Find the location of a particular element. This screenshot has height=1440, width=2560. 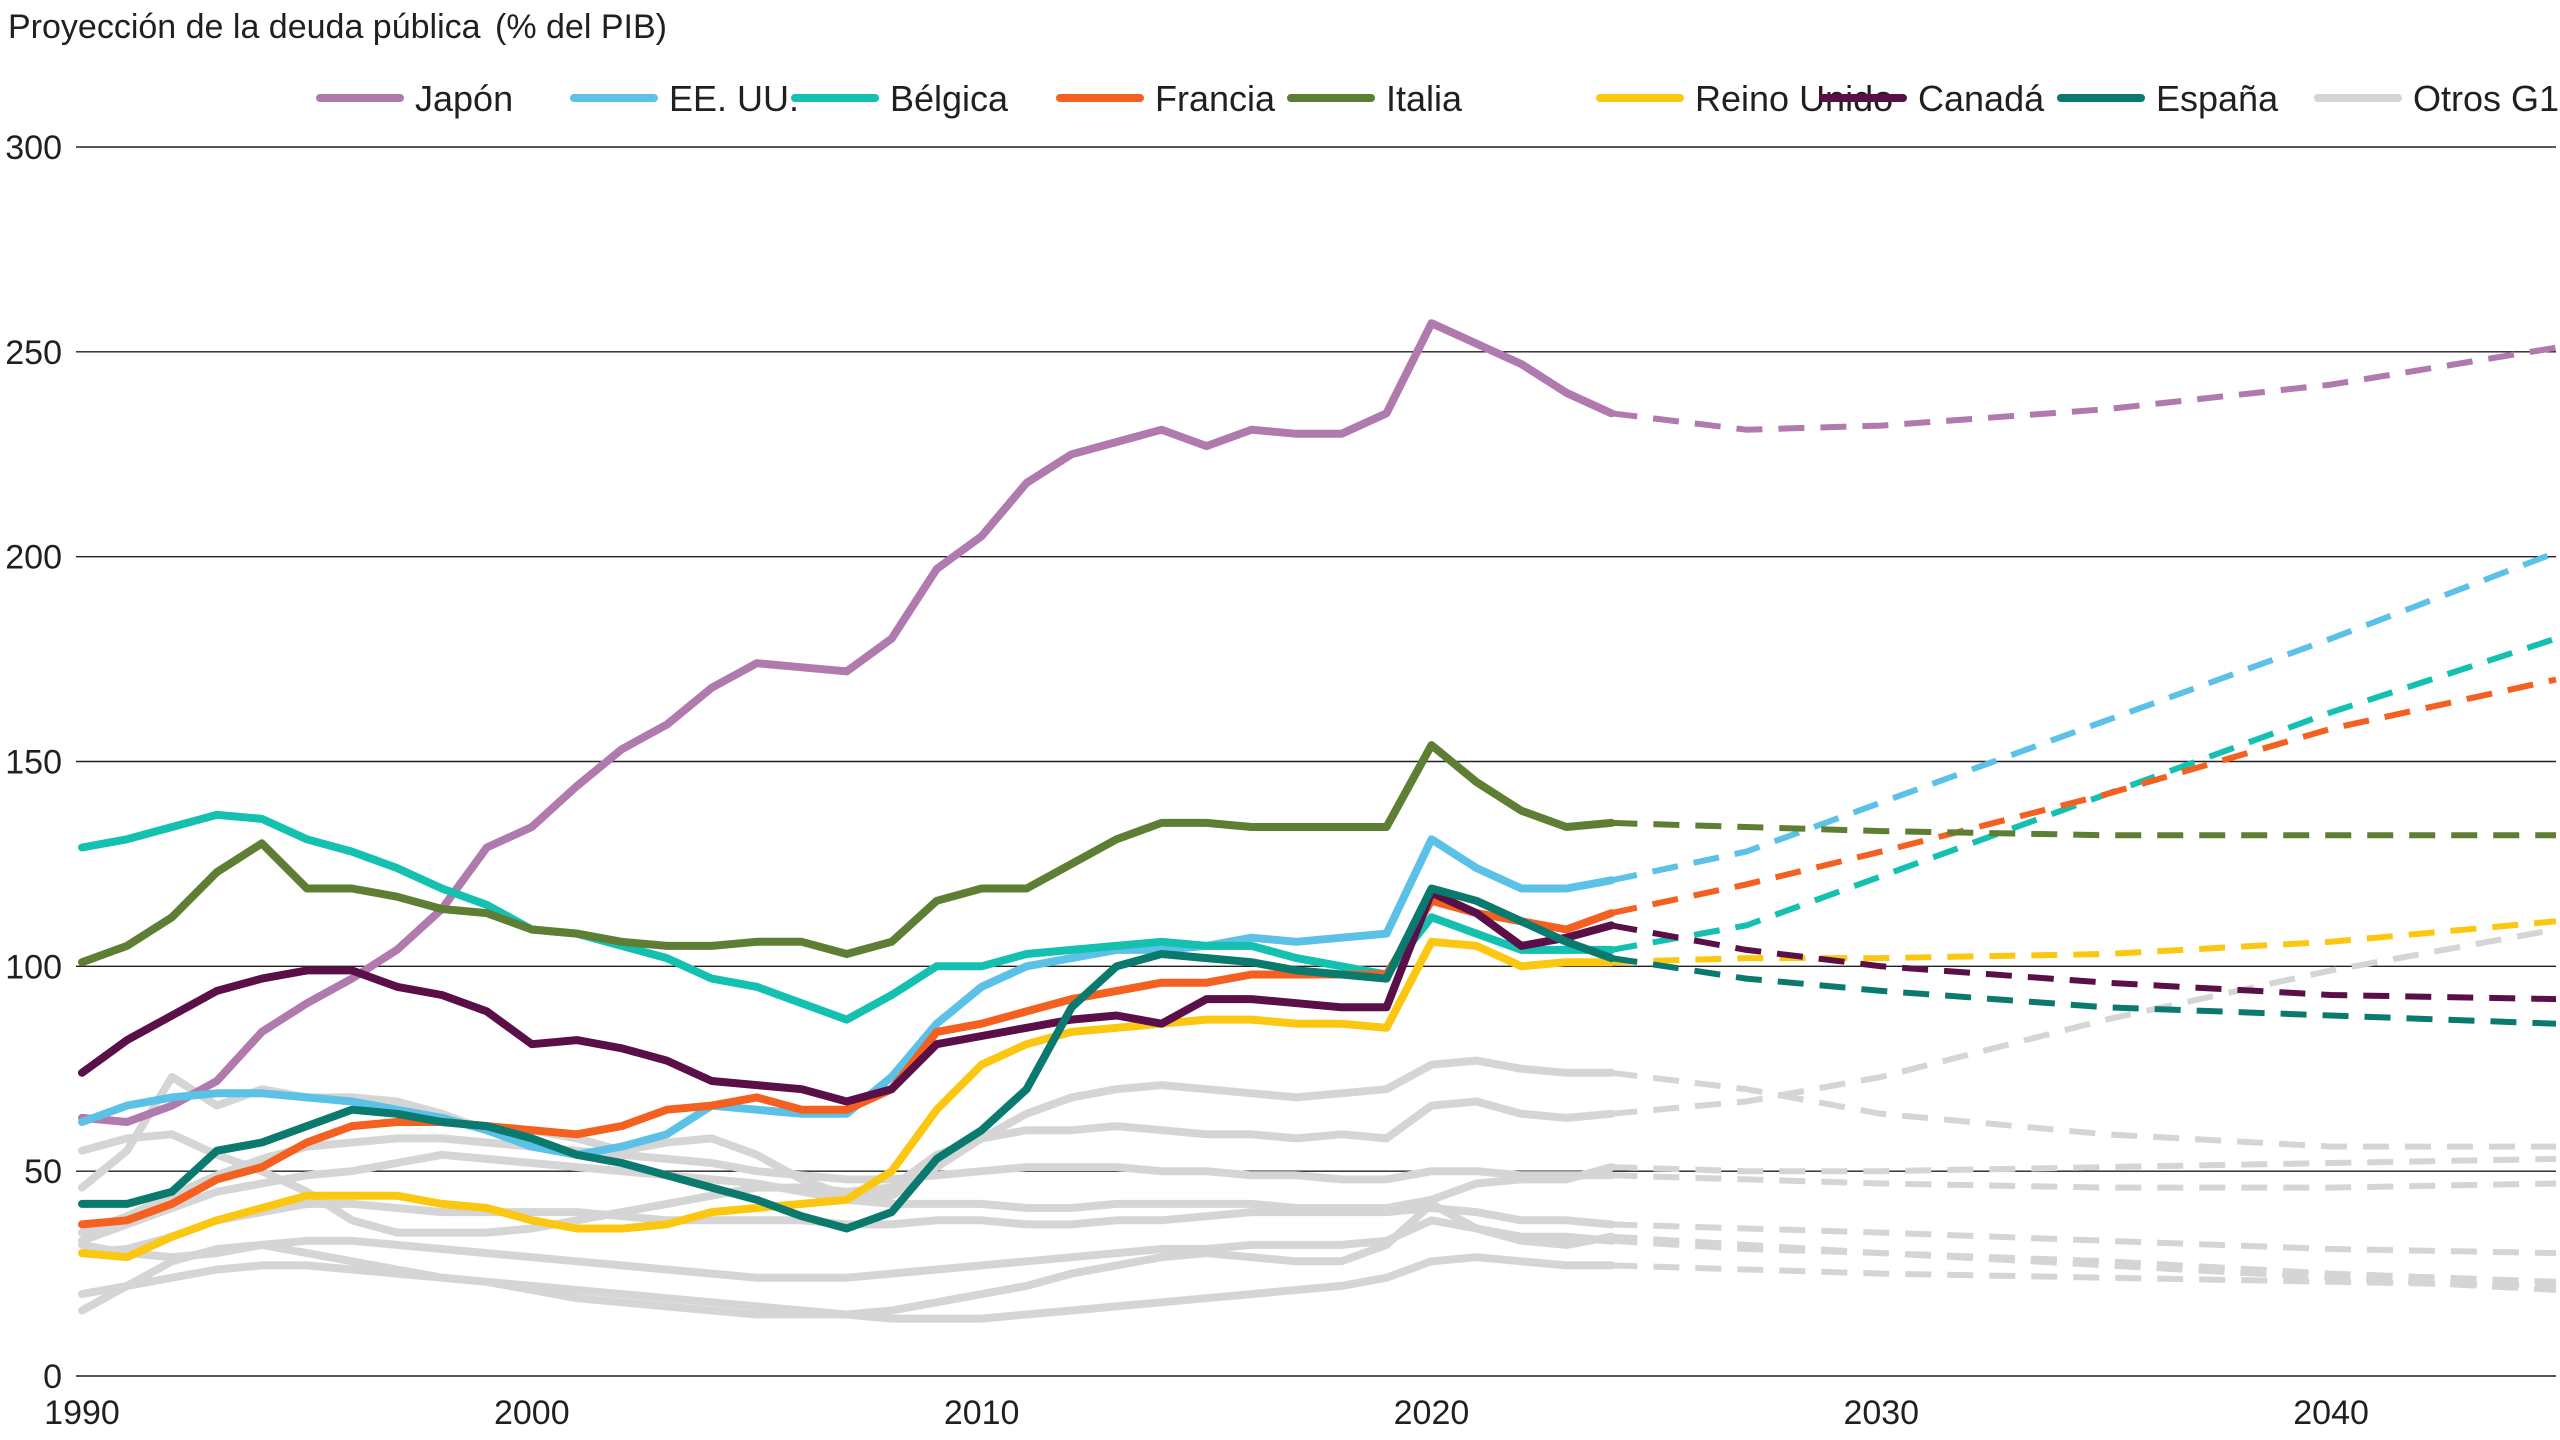

series-9-projection-line is located at coordinates (2084, 1021).